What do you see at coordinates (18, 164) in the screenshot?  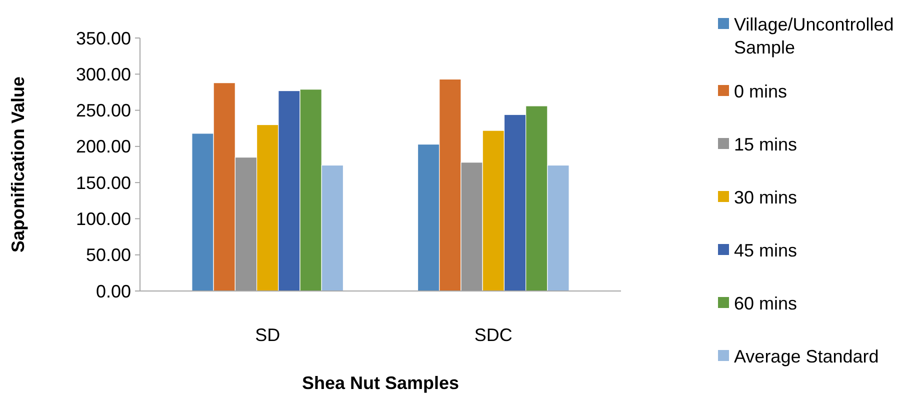 I see `y-axis-title: Saponification Value` at bounding box center [18, 164].